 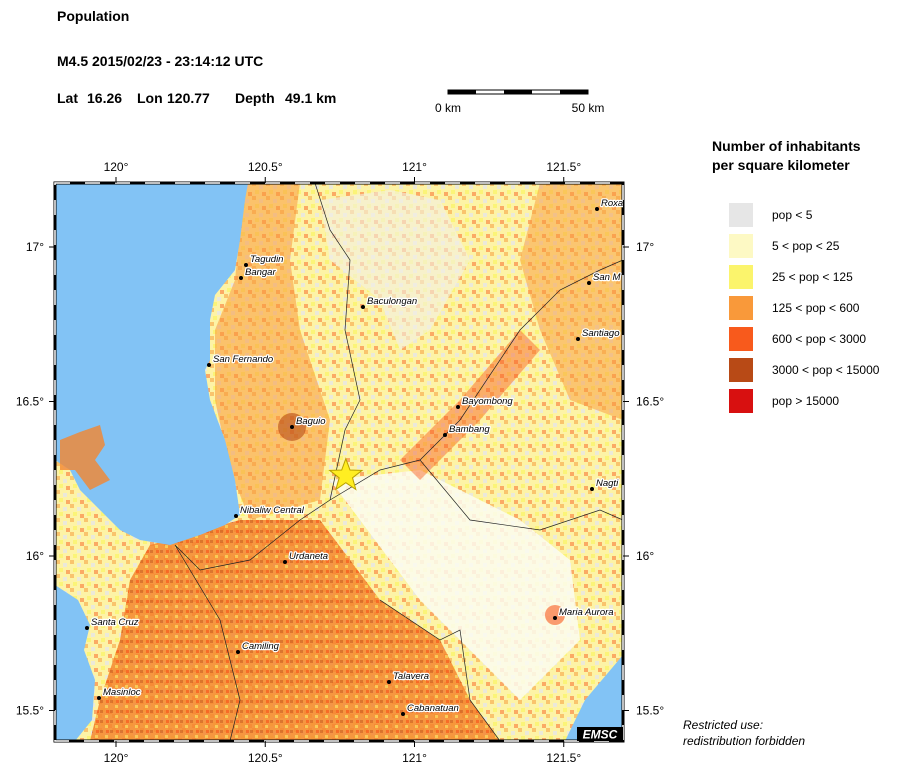 I want to click on city-label: Cabanatuan, so click(x=433, y=708).